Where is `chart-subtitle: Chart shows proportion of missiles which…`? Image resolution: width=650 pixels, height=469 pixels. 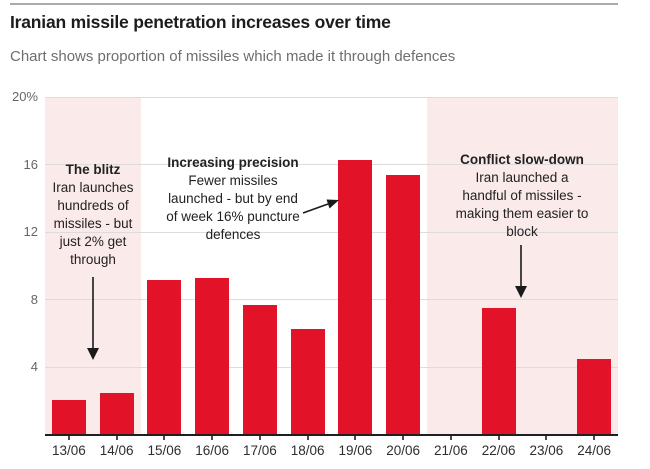 chart-subtitle: Chart shows proportion of missiles which… is located at coordinates (233, 56).